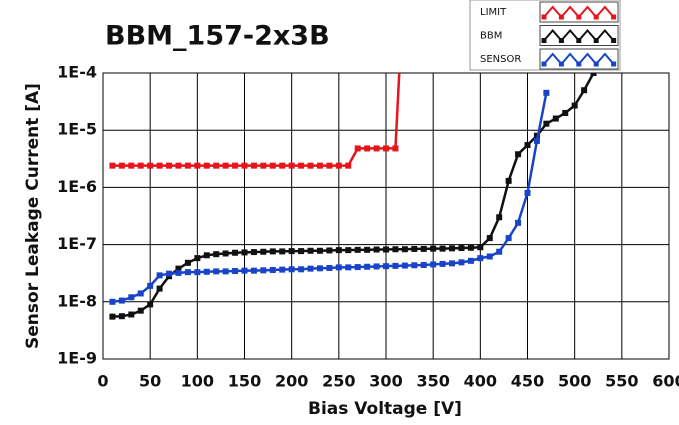 The image size is (679, 425). What do you see at coordinates (77, 72) in the screenshot?
I see `y-tick-label: 1E-4` at bounding box center [77, 72].